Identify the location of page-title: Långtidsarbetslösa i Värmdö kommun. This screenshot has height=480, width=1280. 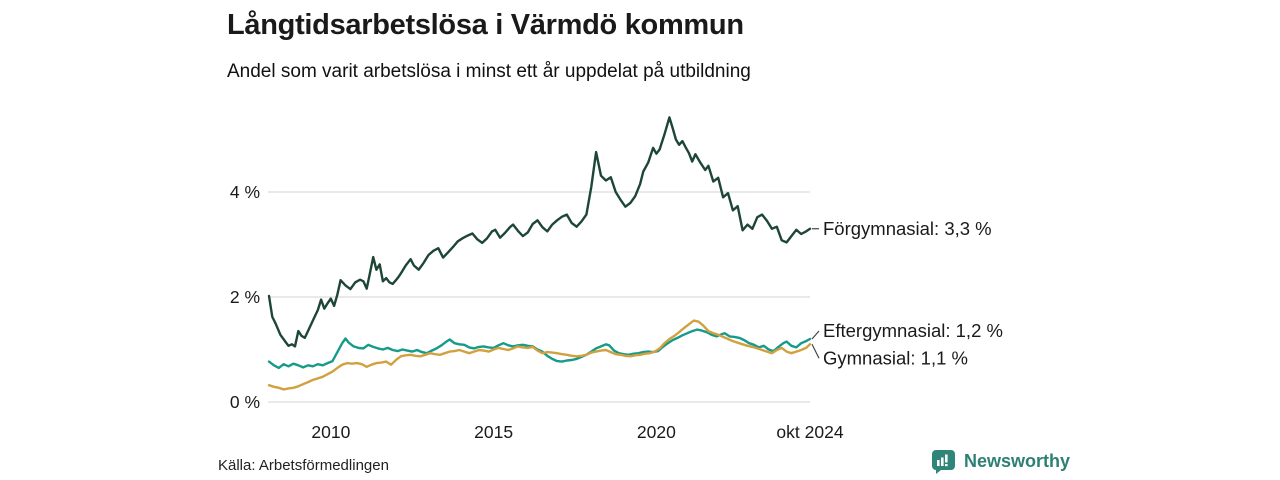
(485, 25).